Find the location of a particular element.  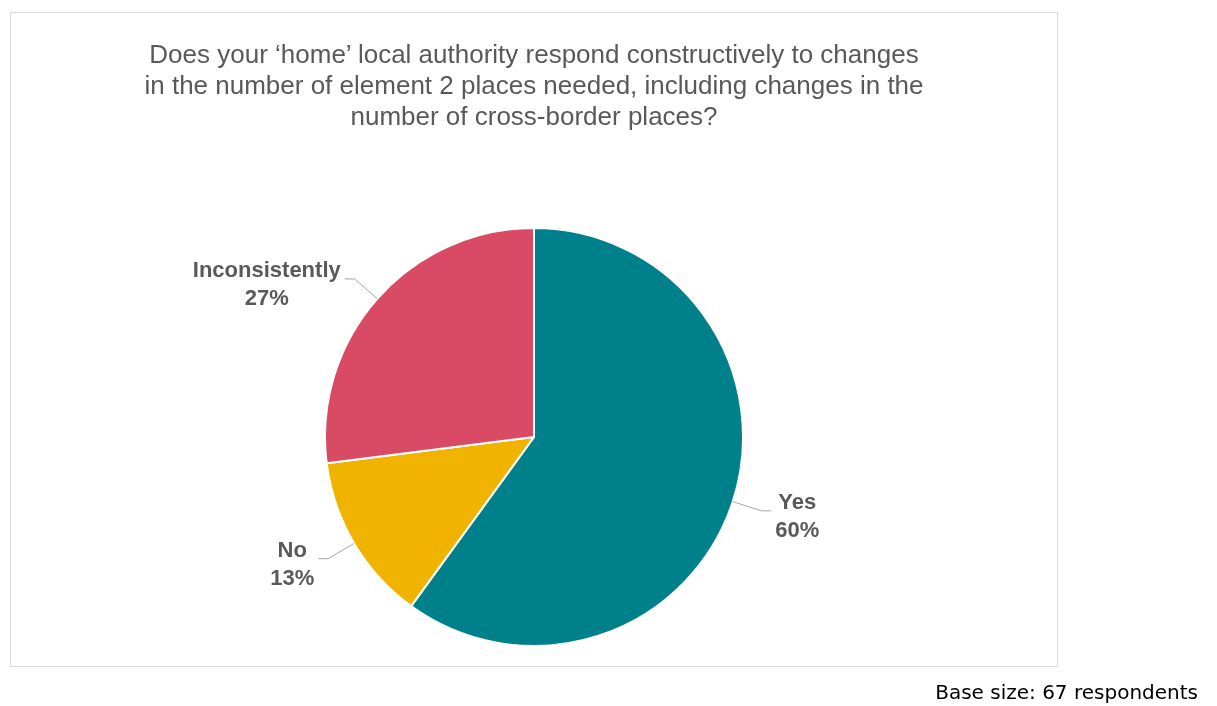

text: Base size: 67 respondents is located at coordinates (1066, 692).